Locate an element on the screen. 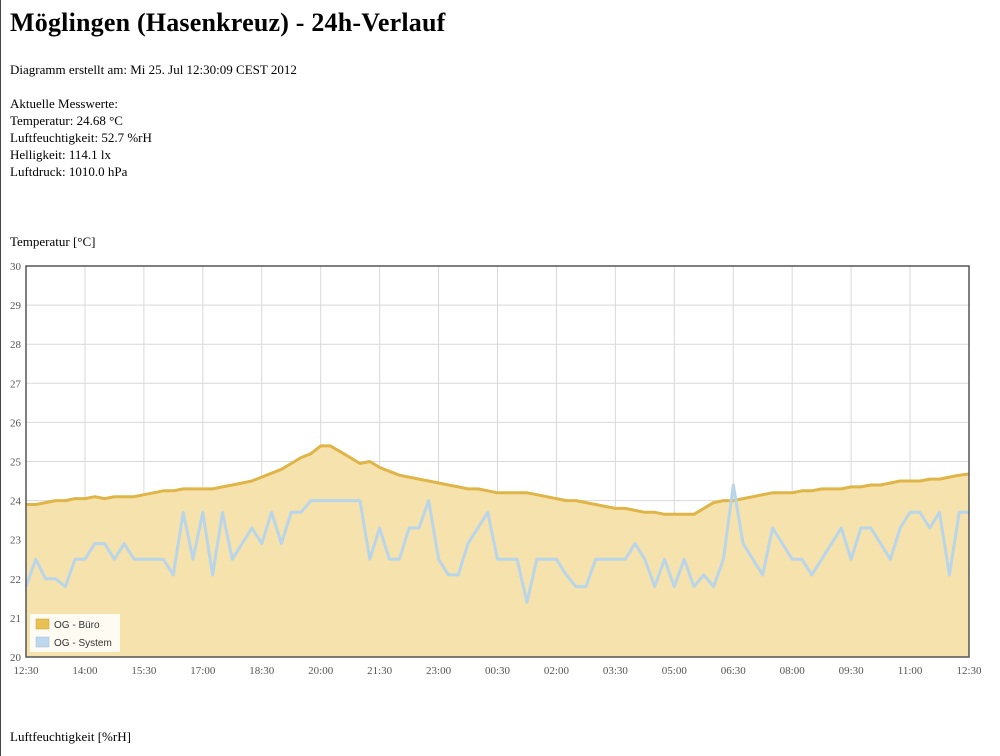 This screenshot has width=1000, height=756. y-tick-label: 26 is located at coordinates (16, 423).